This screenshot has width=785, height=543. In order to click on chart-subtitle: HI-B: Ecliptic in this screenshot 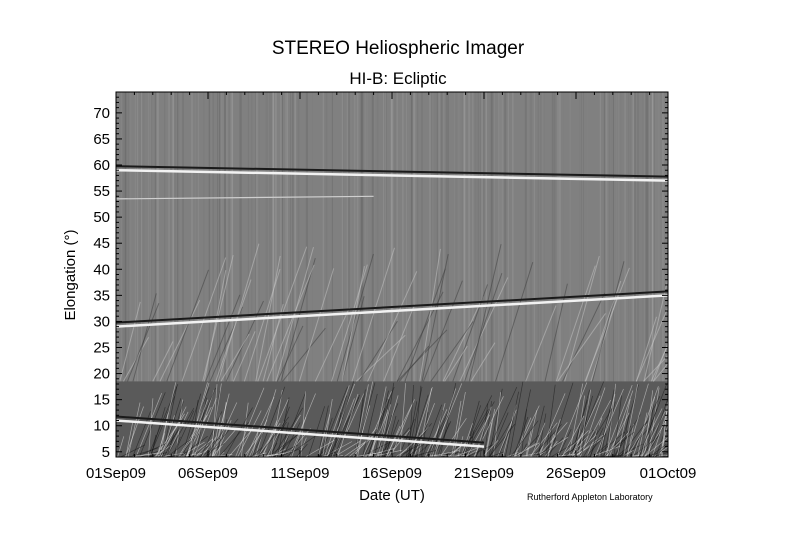, I will do `click(398, 78)`.